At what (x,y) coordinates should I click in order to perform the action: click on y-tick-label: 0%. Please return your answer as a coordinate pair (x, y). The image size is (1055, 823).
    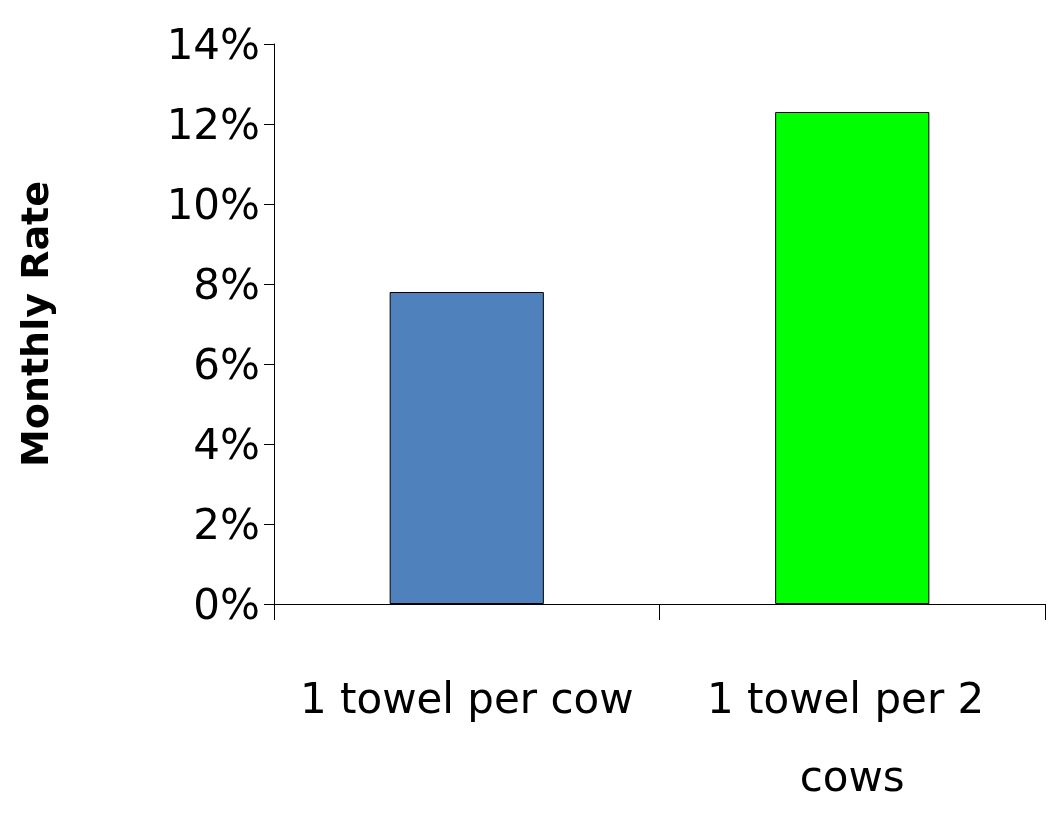
    Looking at the image, I should click on (226, 604).